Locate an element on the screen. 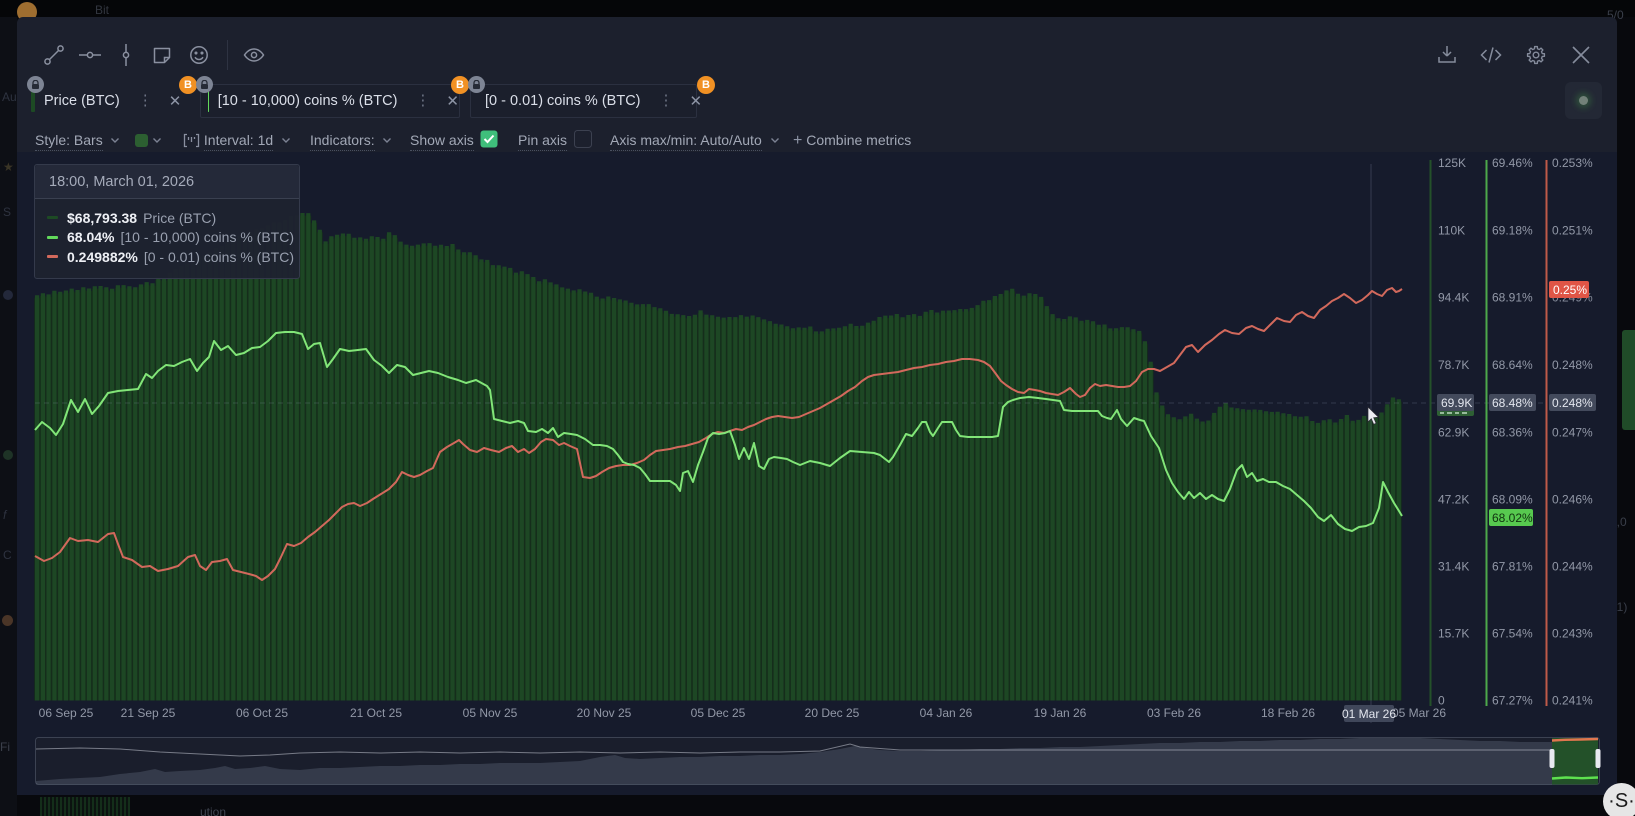  svg-text: 125K is located at coordinates (1452, 163).